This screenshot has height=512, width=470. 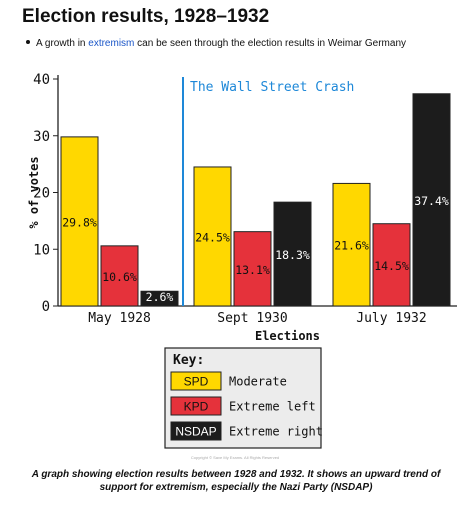 I want to click on bar-value-label: 29.8%, so click(x=79, y=222).